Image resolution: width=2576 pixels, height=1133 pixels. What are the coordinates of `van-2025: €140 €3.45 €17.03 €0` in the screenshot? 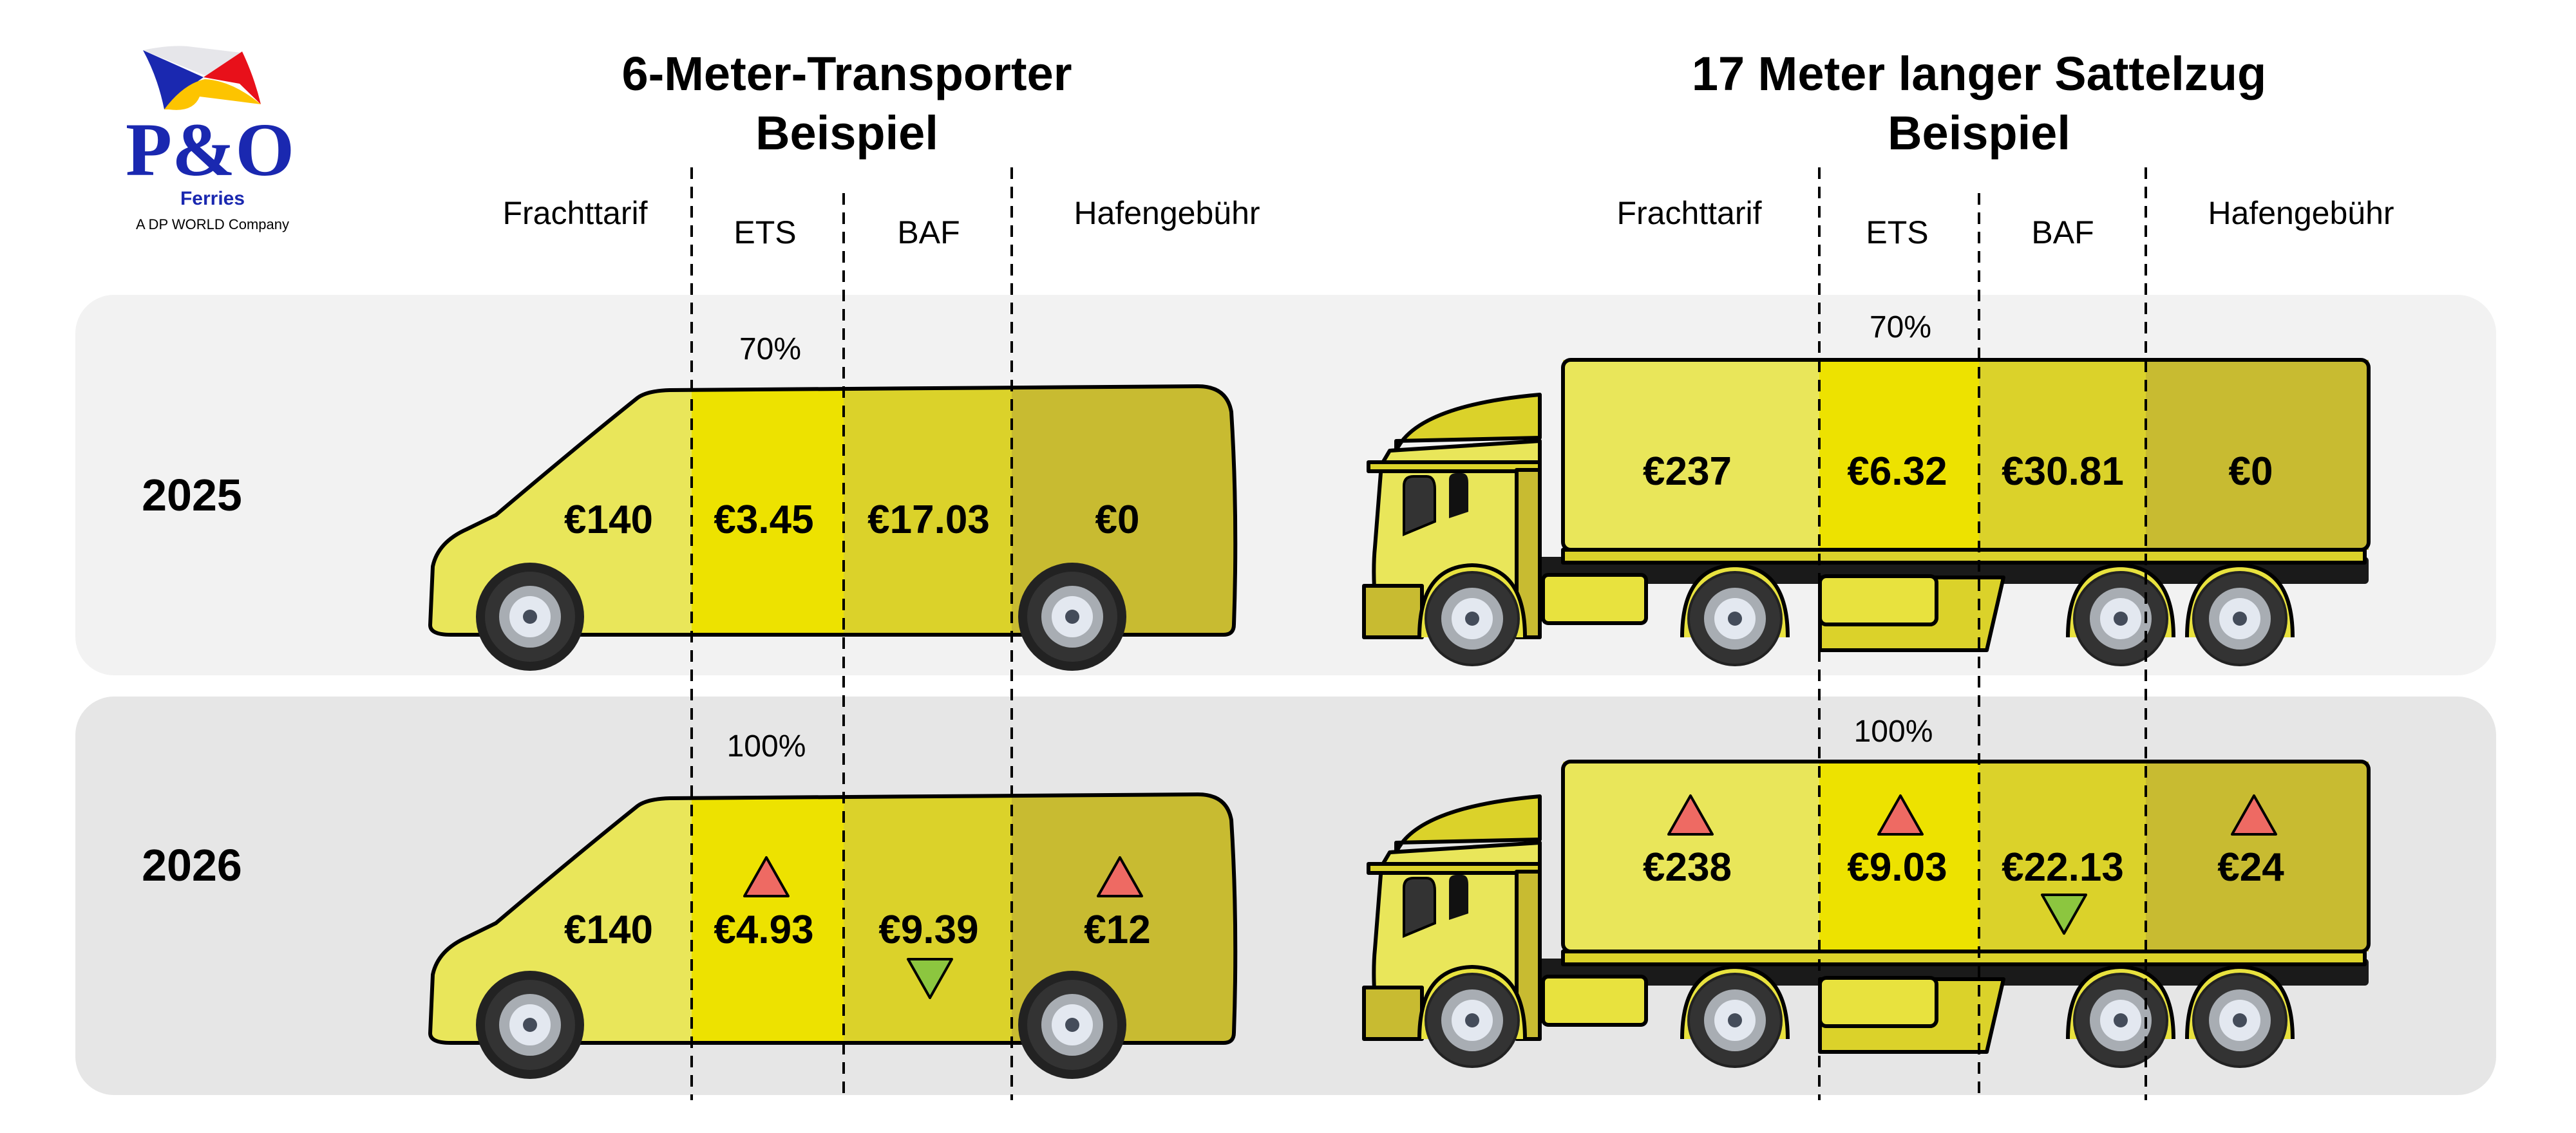 It's located at (644, 512).